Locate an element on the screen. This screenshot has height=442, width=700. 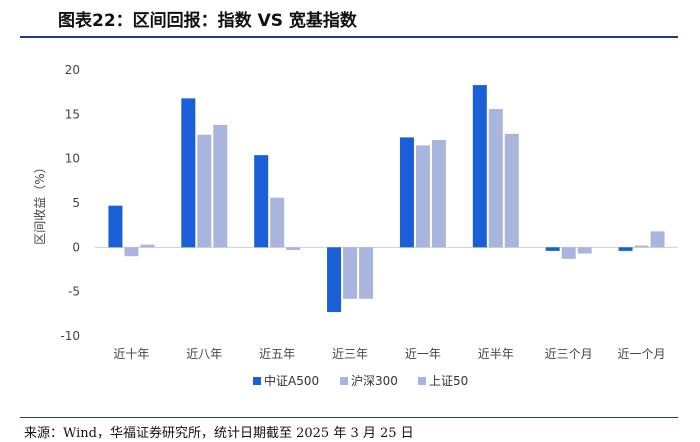
bar-中证A500-近十年 is located at coordinates (115, 226).